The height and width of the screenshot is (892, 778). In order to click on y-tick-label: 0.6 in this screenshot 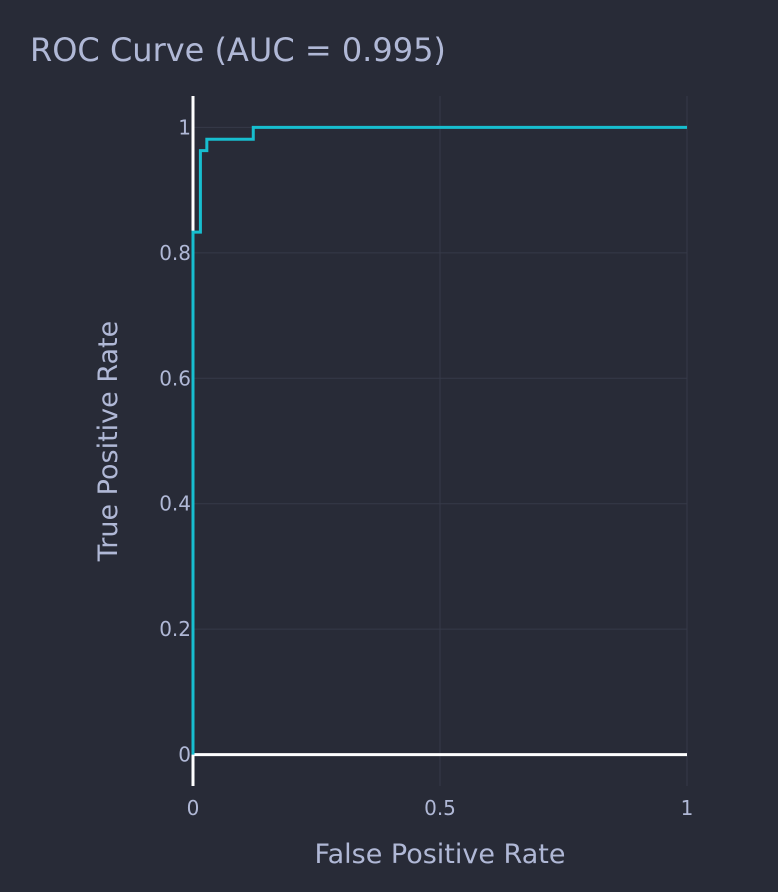, I will do `click(175, 378)`.